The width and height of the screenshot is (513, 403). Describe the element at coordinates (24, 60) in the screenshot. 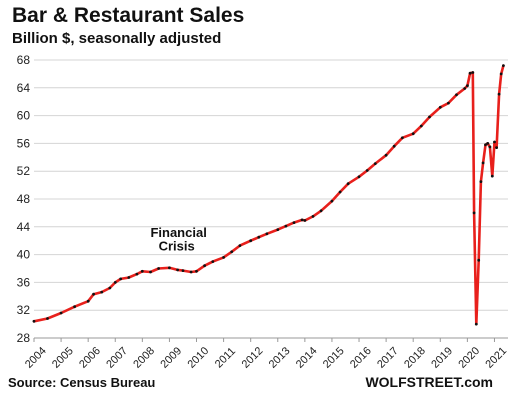

I see `y-tick-label: 68` at that location.